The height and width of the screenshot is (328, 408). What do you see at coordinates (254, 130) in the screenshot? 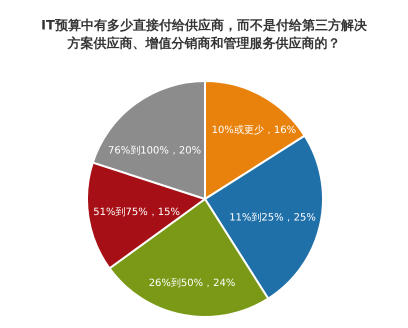
I see `slice-label: 10%或更少，16%` at bounding box center [254, 130].